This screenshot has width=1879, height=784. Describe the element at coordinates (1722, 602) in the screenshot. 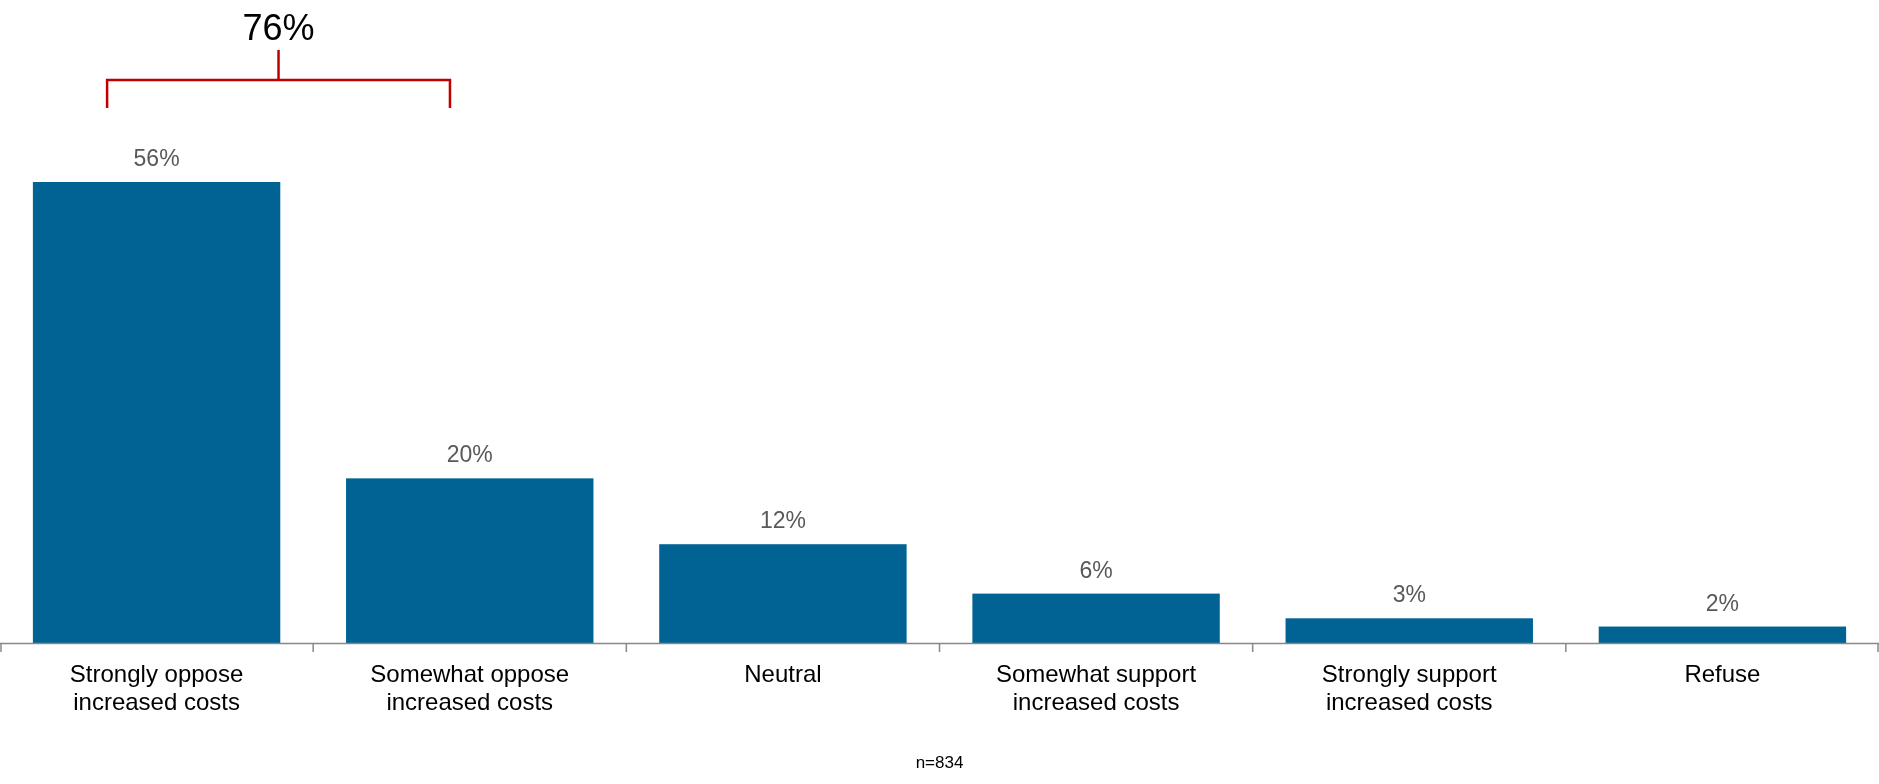

I see `data-label: 2%` at that location.